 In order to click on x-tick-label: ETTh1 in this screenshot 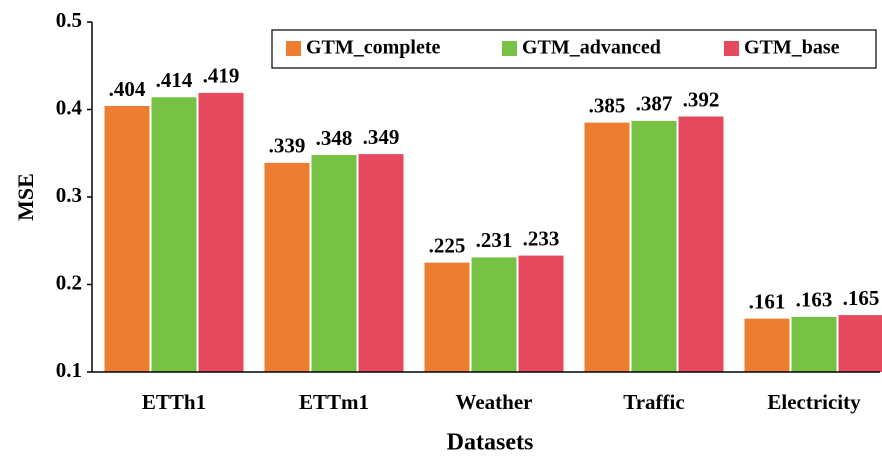, I will do `click(174, 402)`.